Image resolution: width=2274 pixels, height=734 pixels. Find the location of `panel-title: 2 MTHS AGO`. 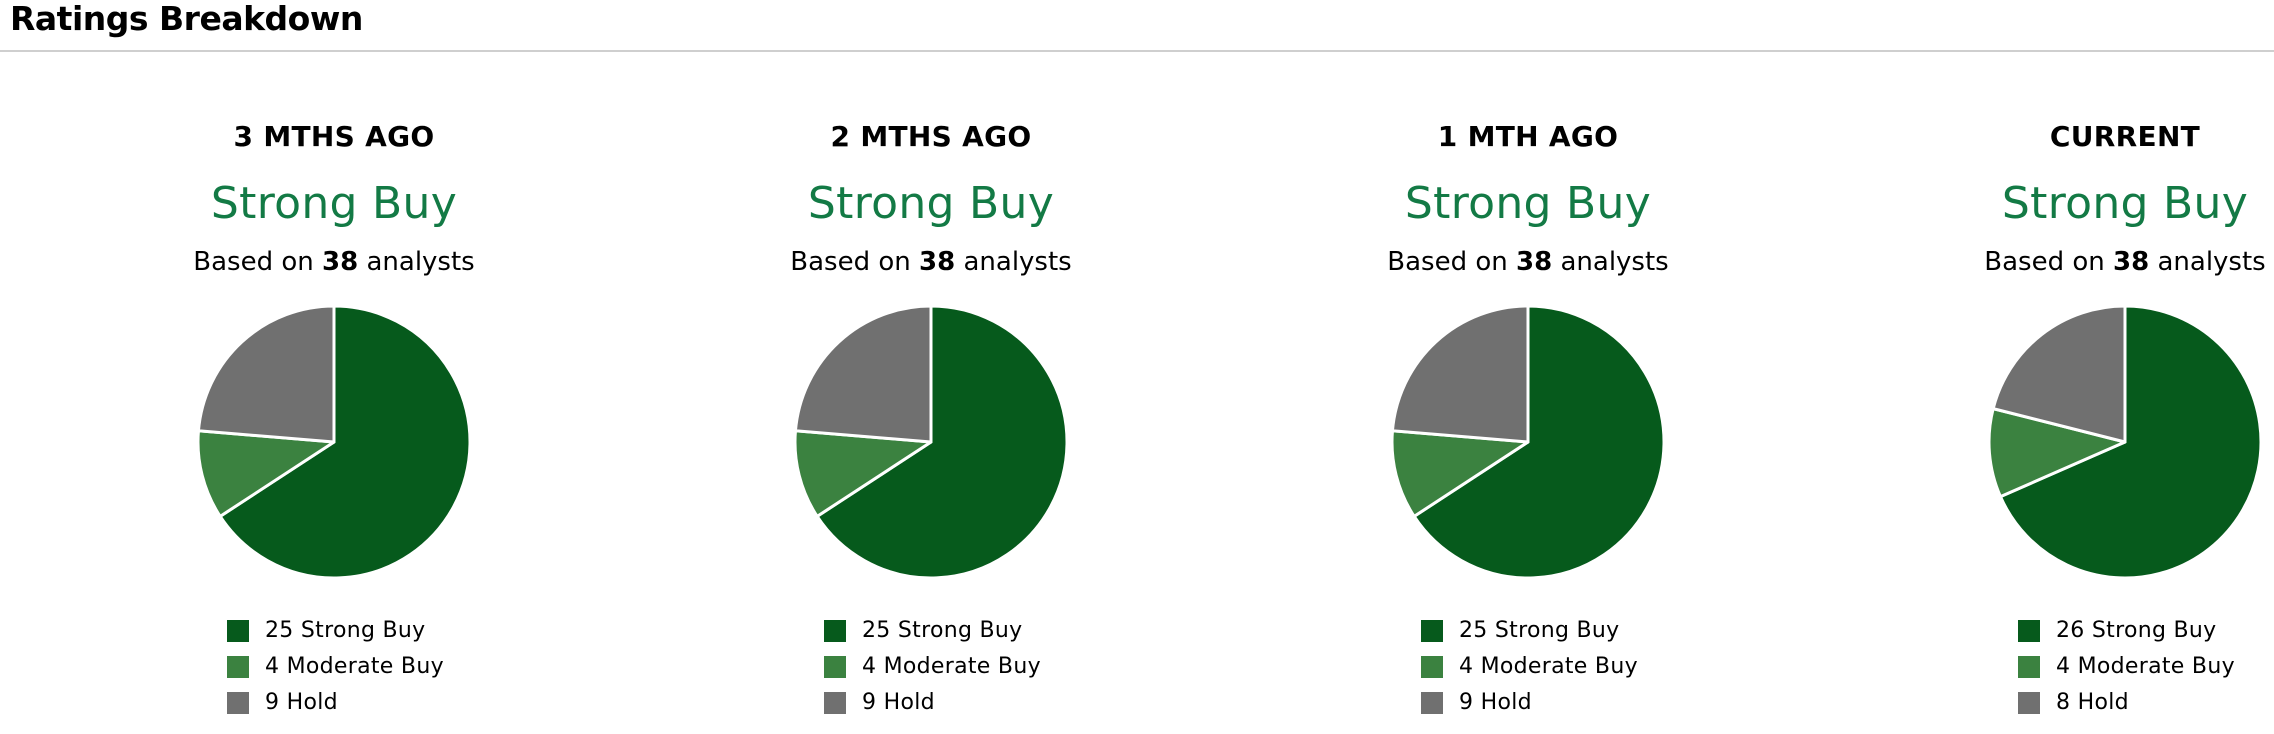

panel-title: 2 MTHS AGO is located at coordinates (931, 136).